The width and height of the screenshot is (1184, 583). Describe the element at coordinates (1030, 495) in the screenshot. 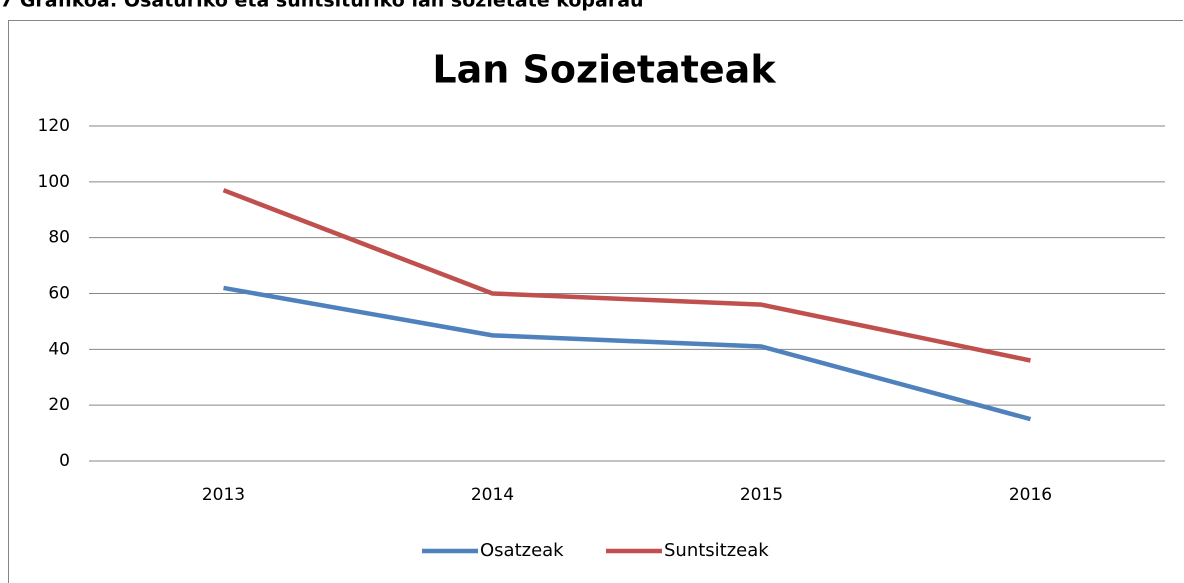

I see `x-tick-label: 2016` at that location.